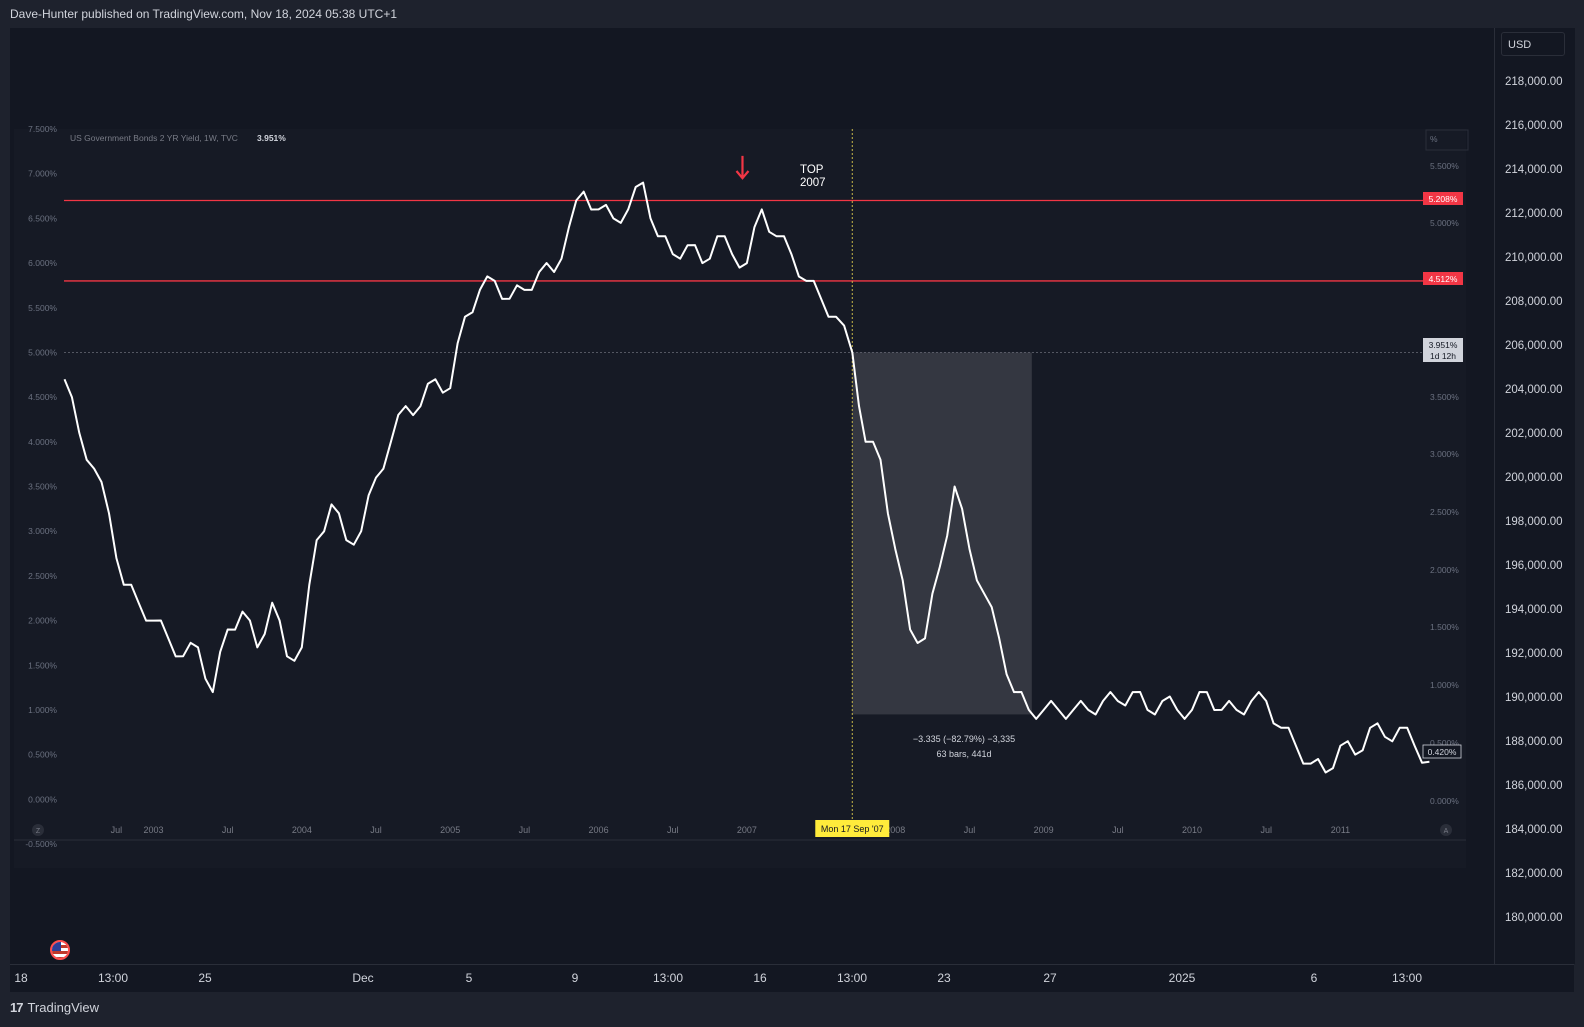 The width and height of the screenshot is (1584, 1027). I want to click on hline-badge-text: 5.208%, so click(1443, 199).